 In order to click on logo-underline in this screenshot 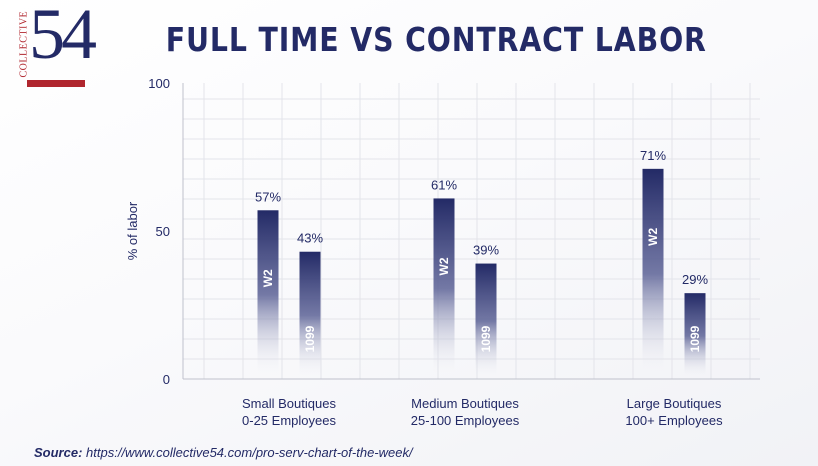, I will do `click(56, 83)`.